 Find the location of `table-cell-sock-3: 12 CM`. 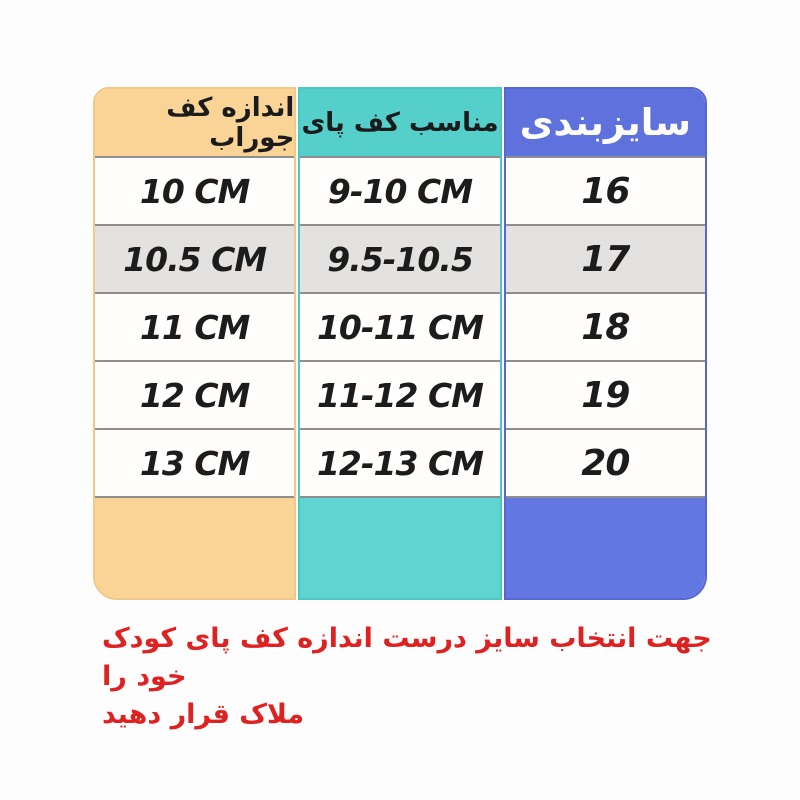

table-cell-sock-3: 12 CM is located at coordinates (195, 394).